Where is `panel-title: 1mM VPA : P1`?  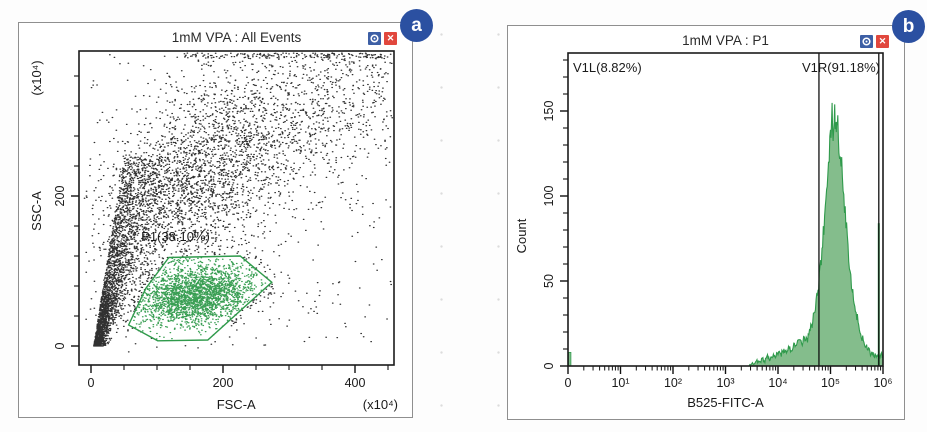
panel-title: 1mM VPA : P1 is located at coordinates (725, 40).